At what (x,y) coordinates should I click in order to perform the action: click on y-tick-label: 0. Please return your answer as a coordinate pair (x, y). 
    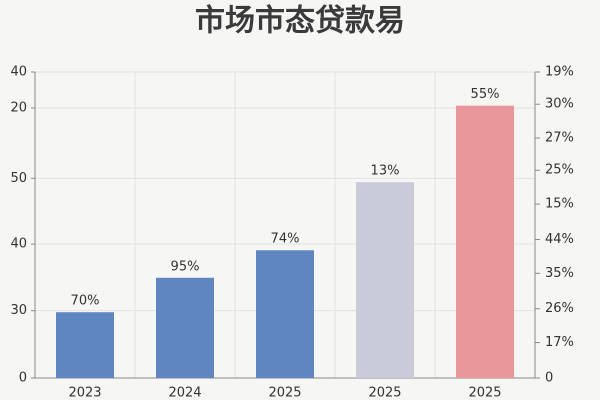
    Looking at the image, I should click on (23, 378).